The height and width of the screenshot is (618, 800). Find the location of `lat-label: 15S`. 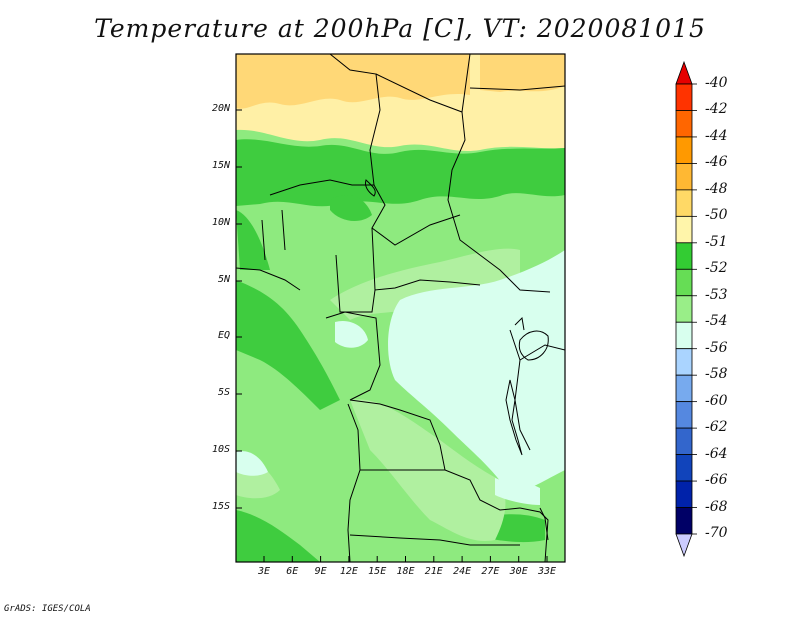

lat-label: 15S is located at coordinates (220, 506).